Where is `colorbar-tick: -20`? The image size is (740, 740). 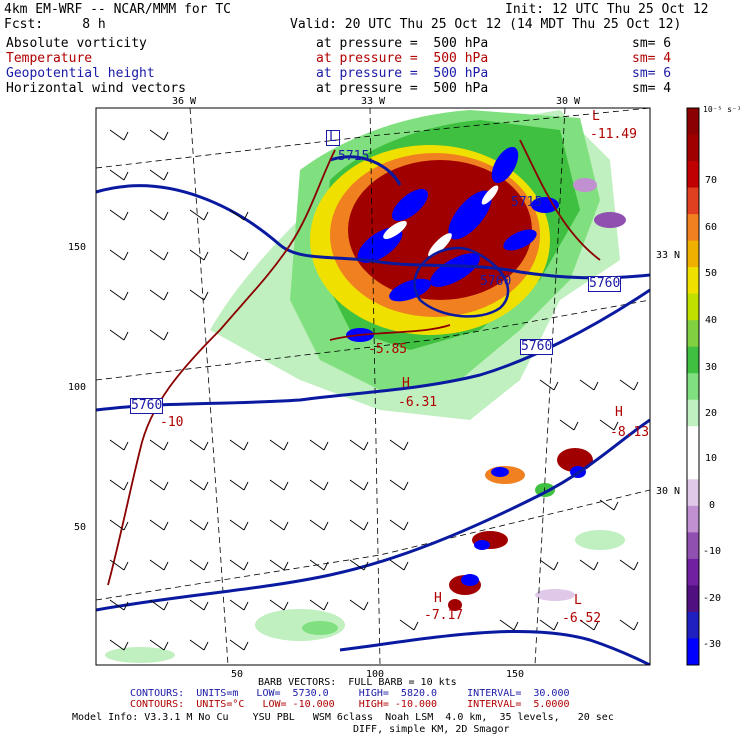
colorbar-tick: -20 is located at coordinates (712, 598).